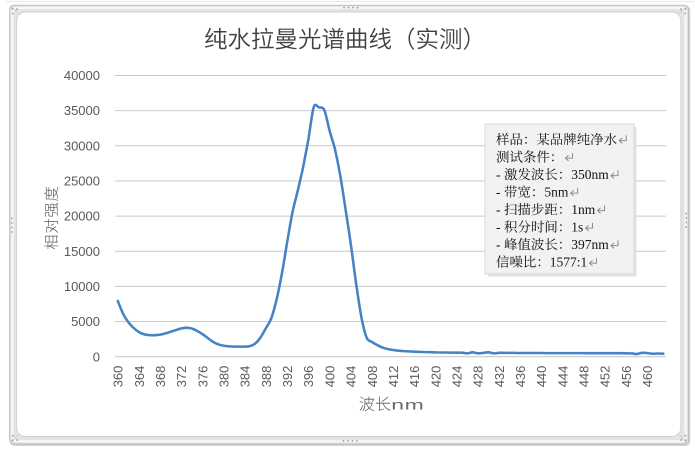 The height and width of the screenshot is (449, 695). What do you see at coordinates (224, 377) in the screenshot?
I see `svg-text: 380` at bounding box center [224, 377].